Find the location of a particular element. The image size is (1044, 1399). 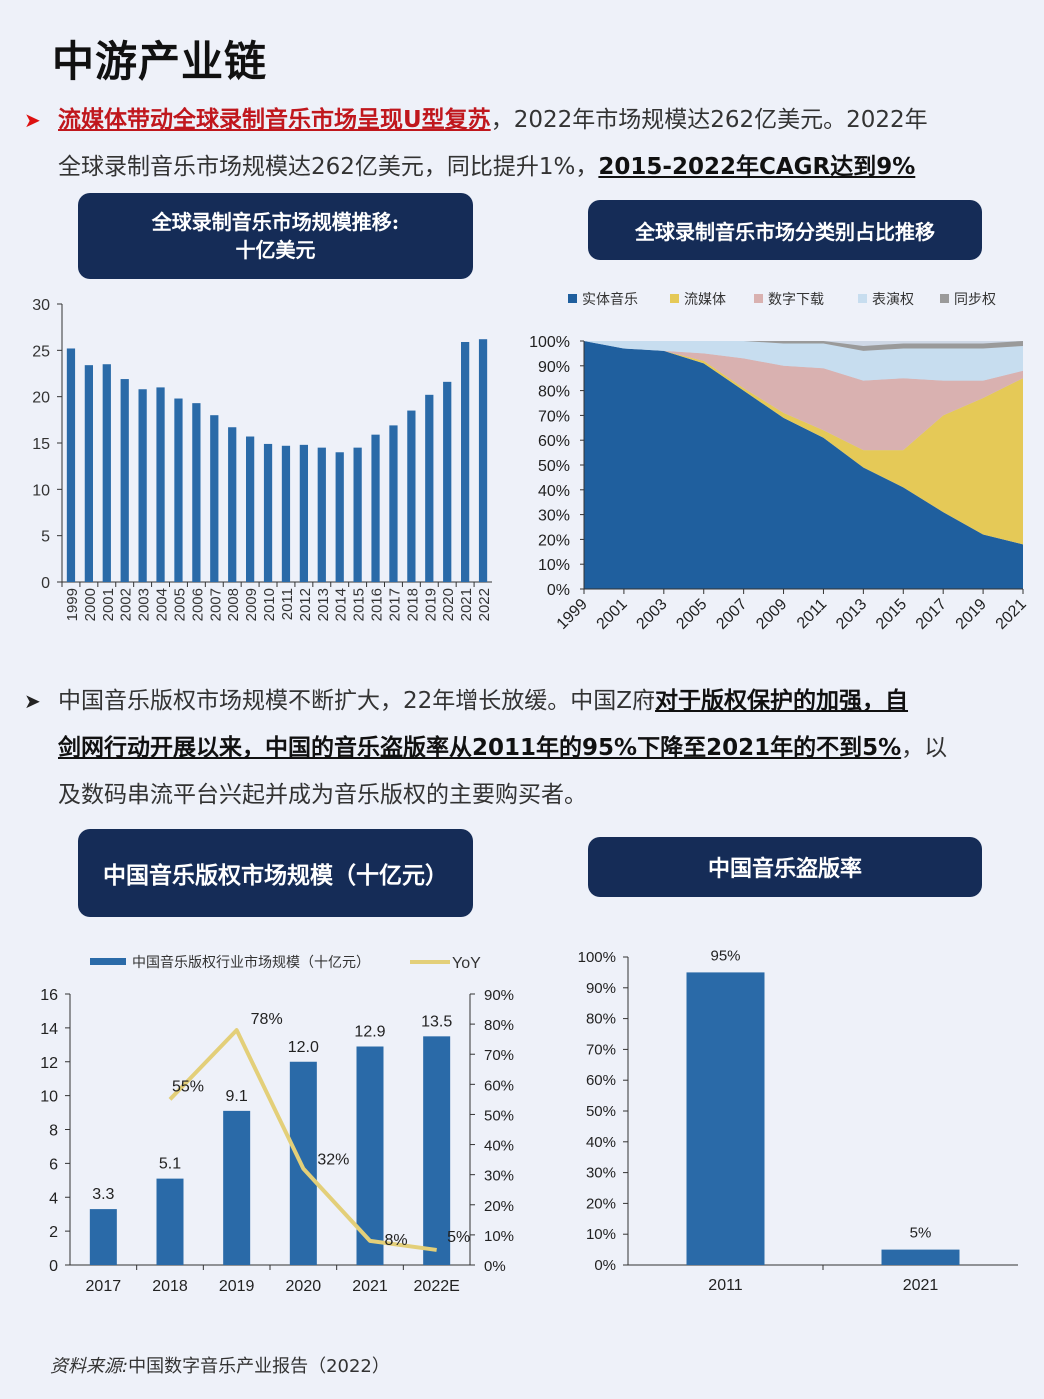

x-tick-label: 2001 is located at coordinates (612, 614).